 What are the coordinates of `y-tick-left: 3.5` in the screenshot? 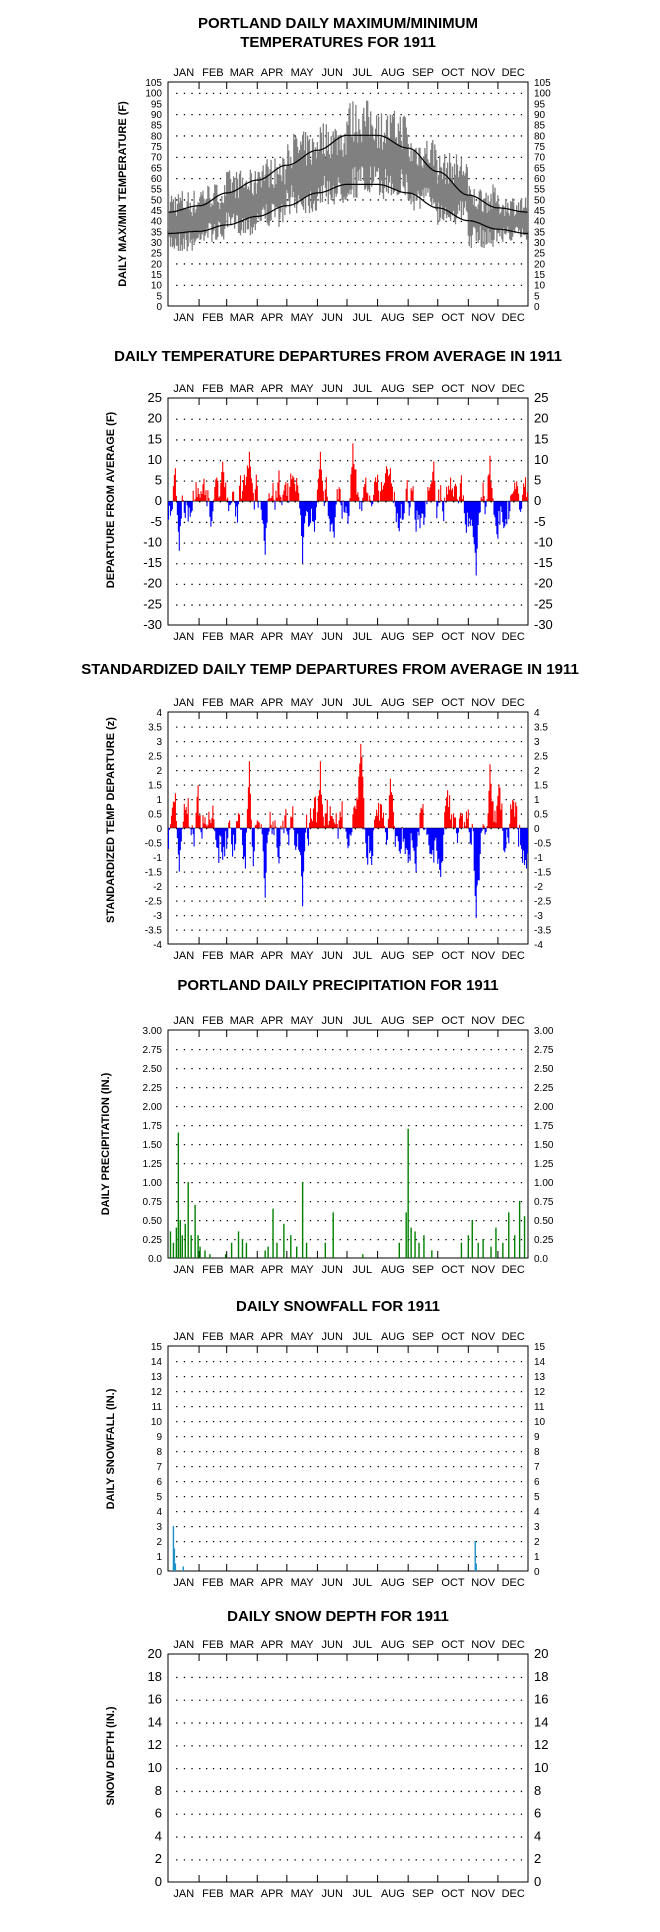 It's located at (155, 728).